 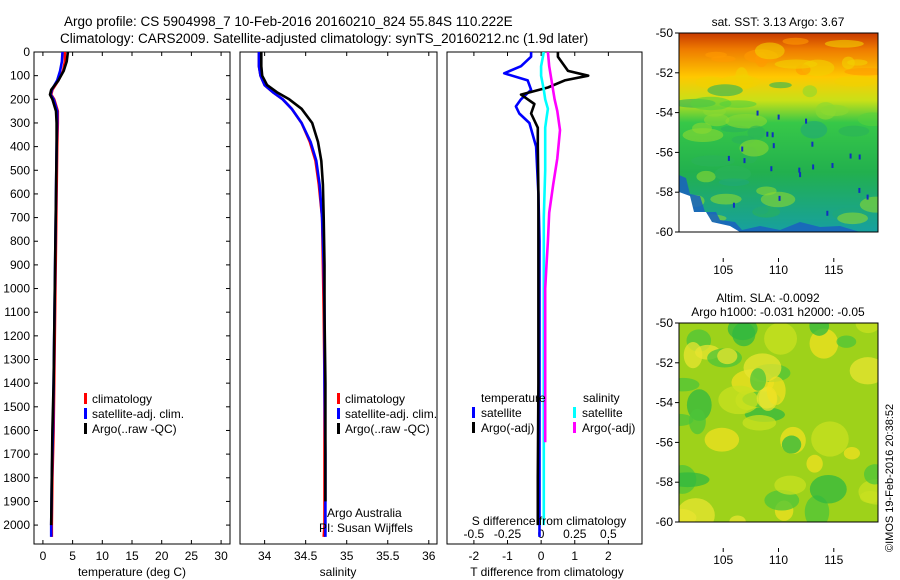 What do you see at coordinates (768, 298) in the screenshot?
I see `sla-map-title: Altim. SLA: -0.0092` at bounding box center [768, 298].